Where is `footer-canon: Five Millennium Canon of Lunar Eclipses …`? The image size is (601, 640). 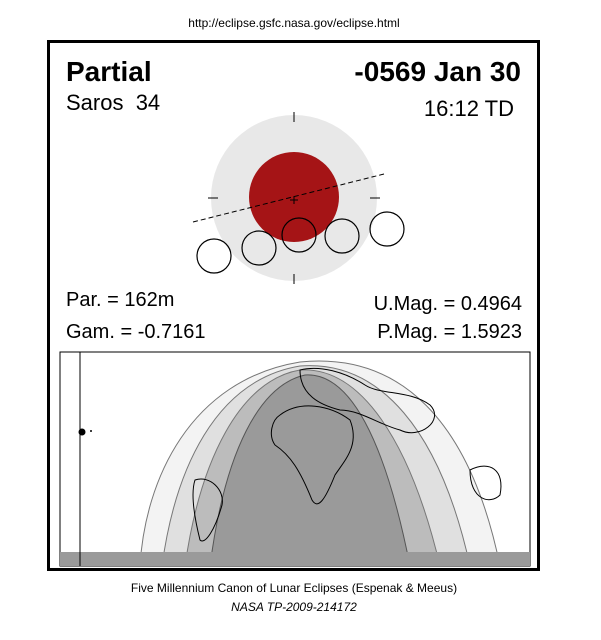 footer-canon: Five Millennium Canon of Lunar Eclipses … is located at coordinates (294, 588).